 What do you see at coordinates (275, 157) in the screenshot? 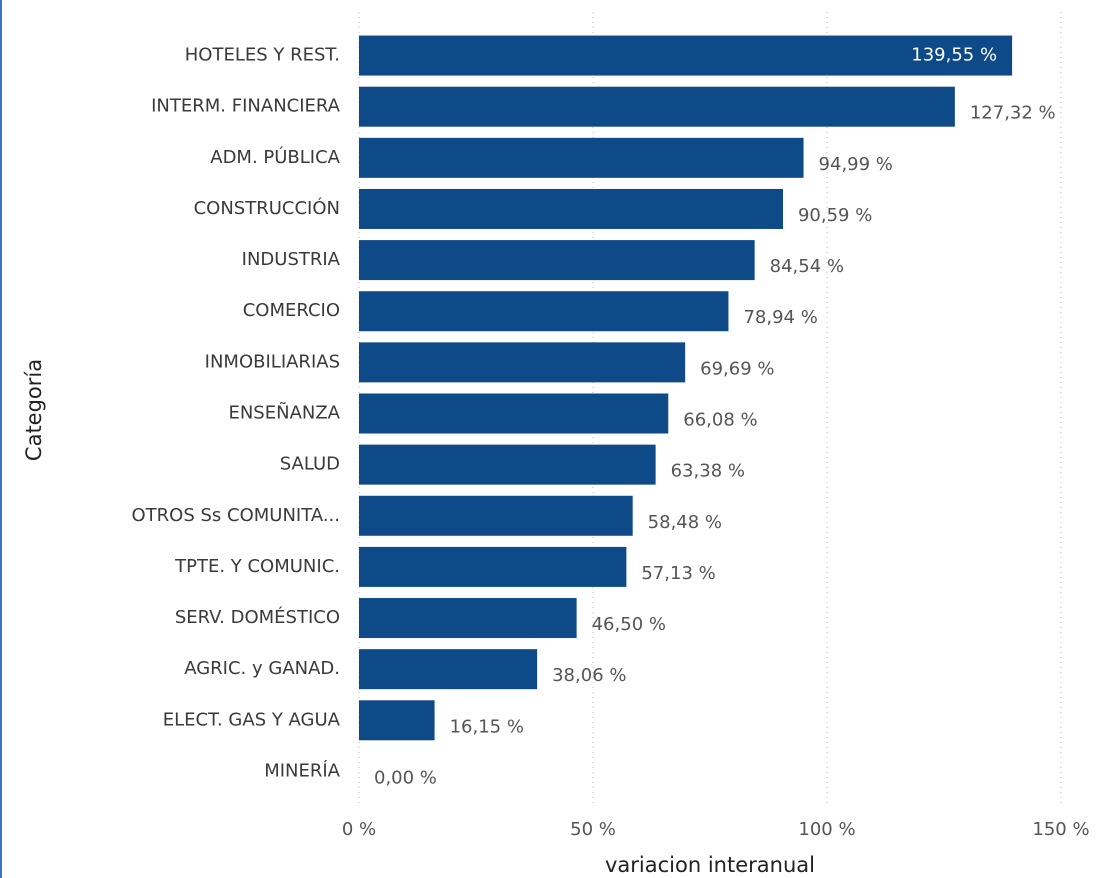
I see `y-tick-label: ADM. PÚBLICA` at bounding box center [275, 157].